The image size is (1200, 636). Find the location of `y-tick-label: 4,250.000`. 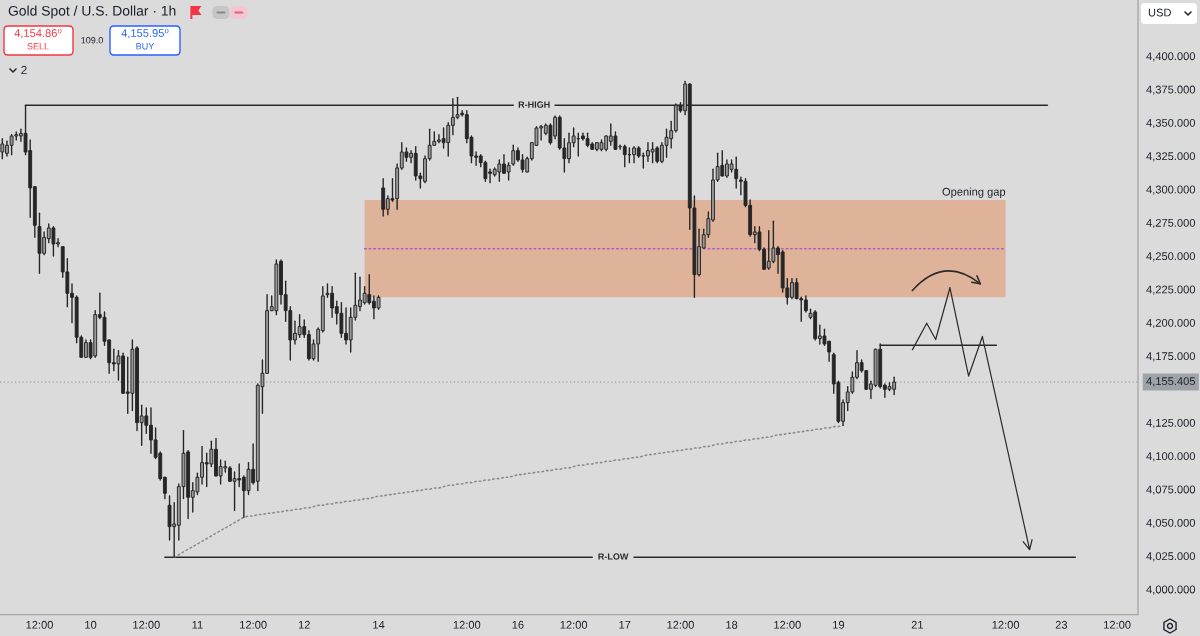

y-tick-label: 4,250.000 is located at coordinates (1171, 257).